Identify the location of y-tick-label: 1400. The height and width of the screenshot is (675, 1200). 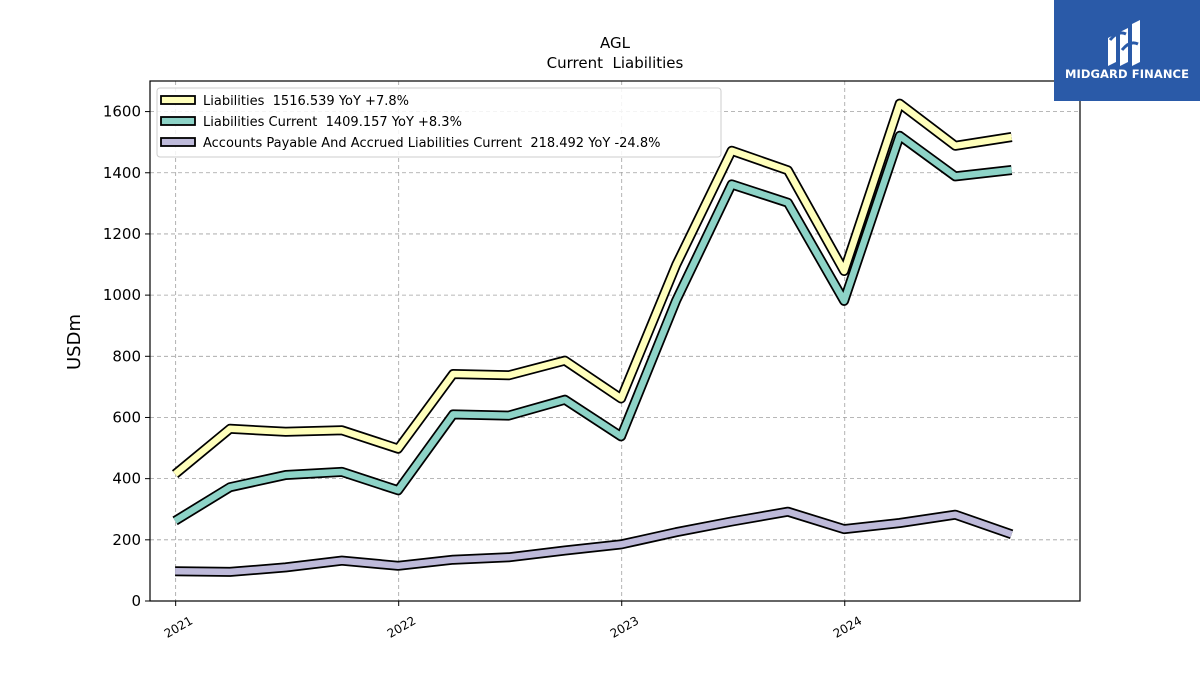
(122, 173).